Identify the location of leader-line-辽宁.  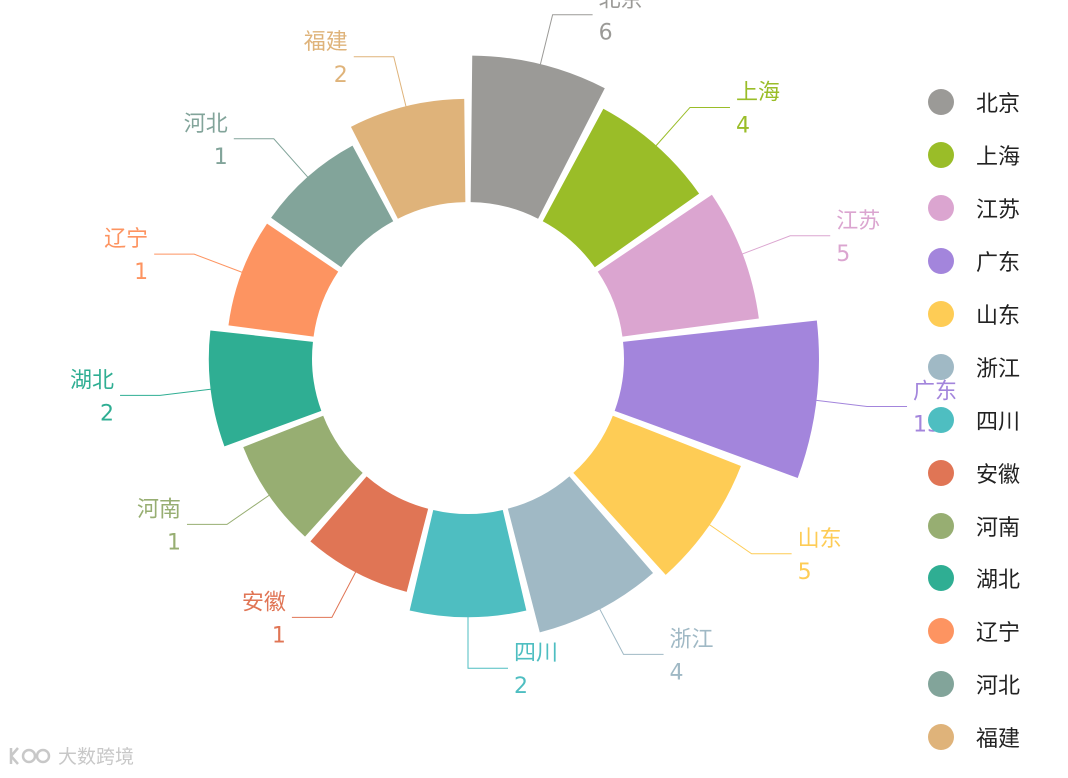
(200, 264).